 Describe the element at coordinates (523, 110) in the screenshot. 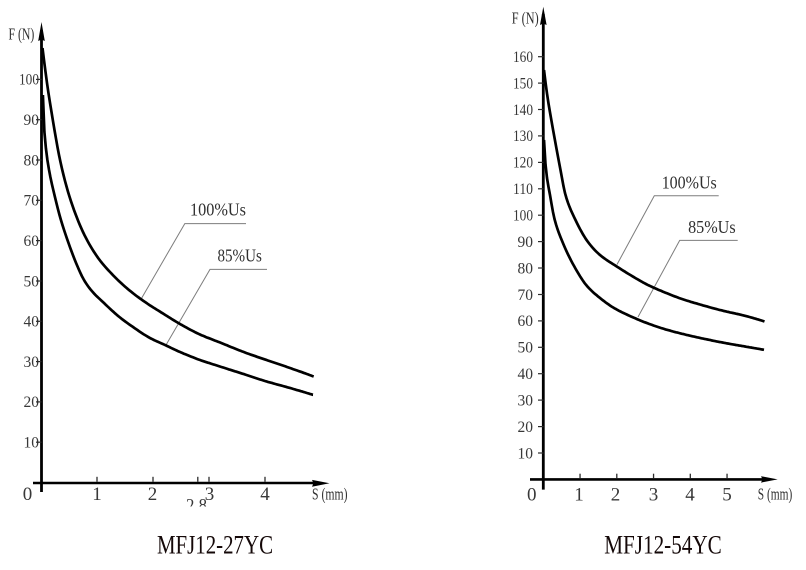

I see `svg-text: 140` at that location.